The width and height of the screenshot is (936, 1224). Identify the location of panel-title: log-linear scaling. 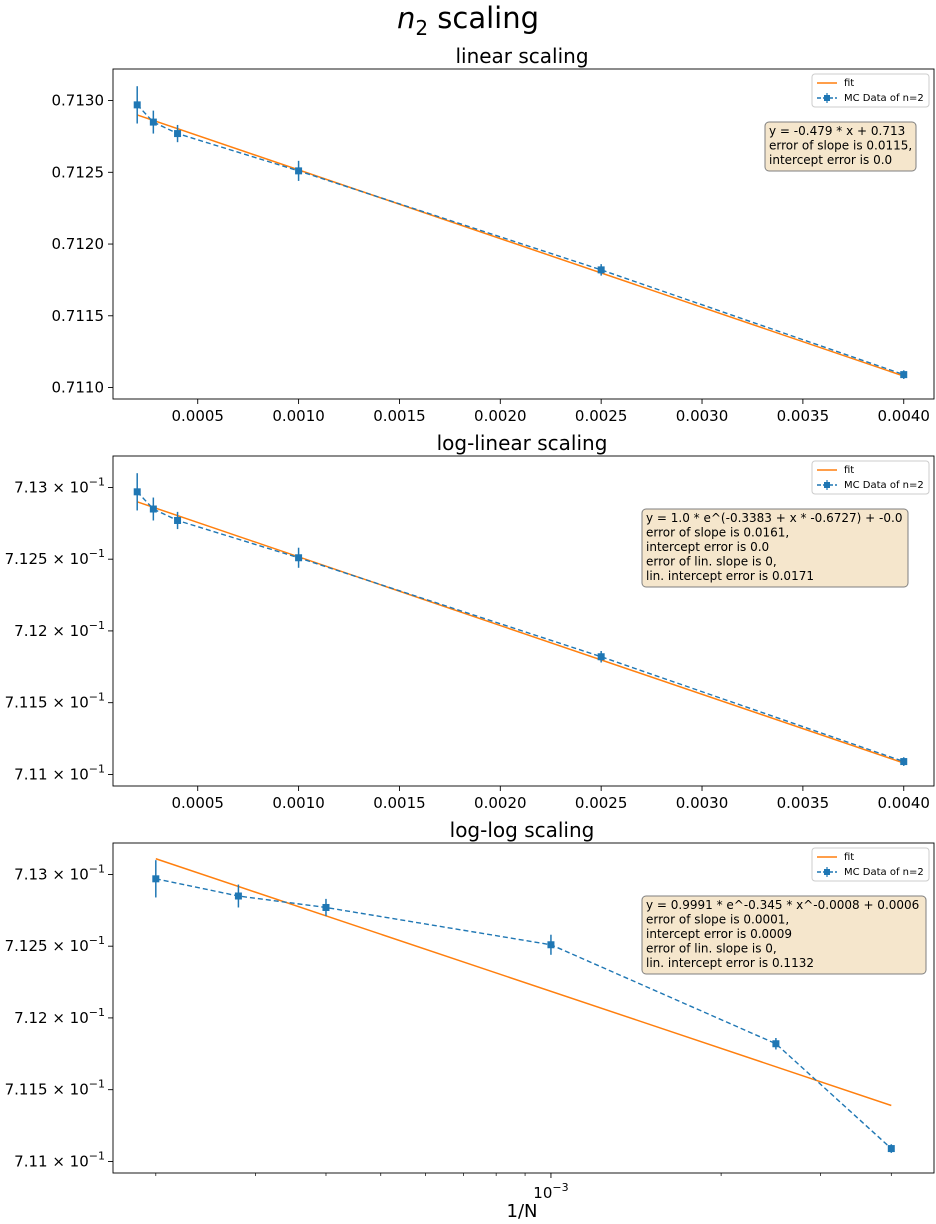
(522, 443).